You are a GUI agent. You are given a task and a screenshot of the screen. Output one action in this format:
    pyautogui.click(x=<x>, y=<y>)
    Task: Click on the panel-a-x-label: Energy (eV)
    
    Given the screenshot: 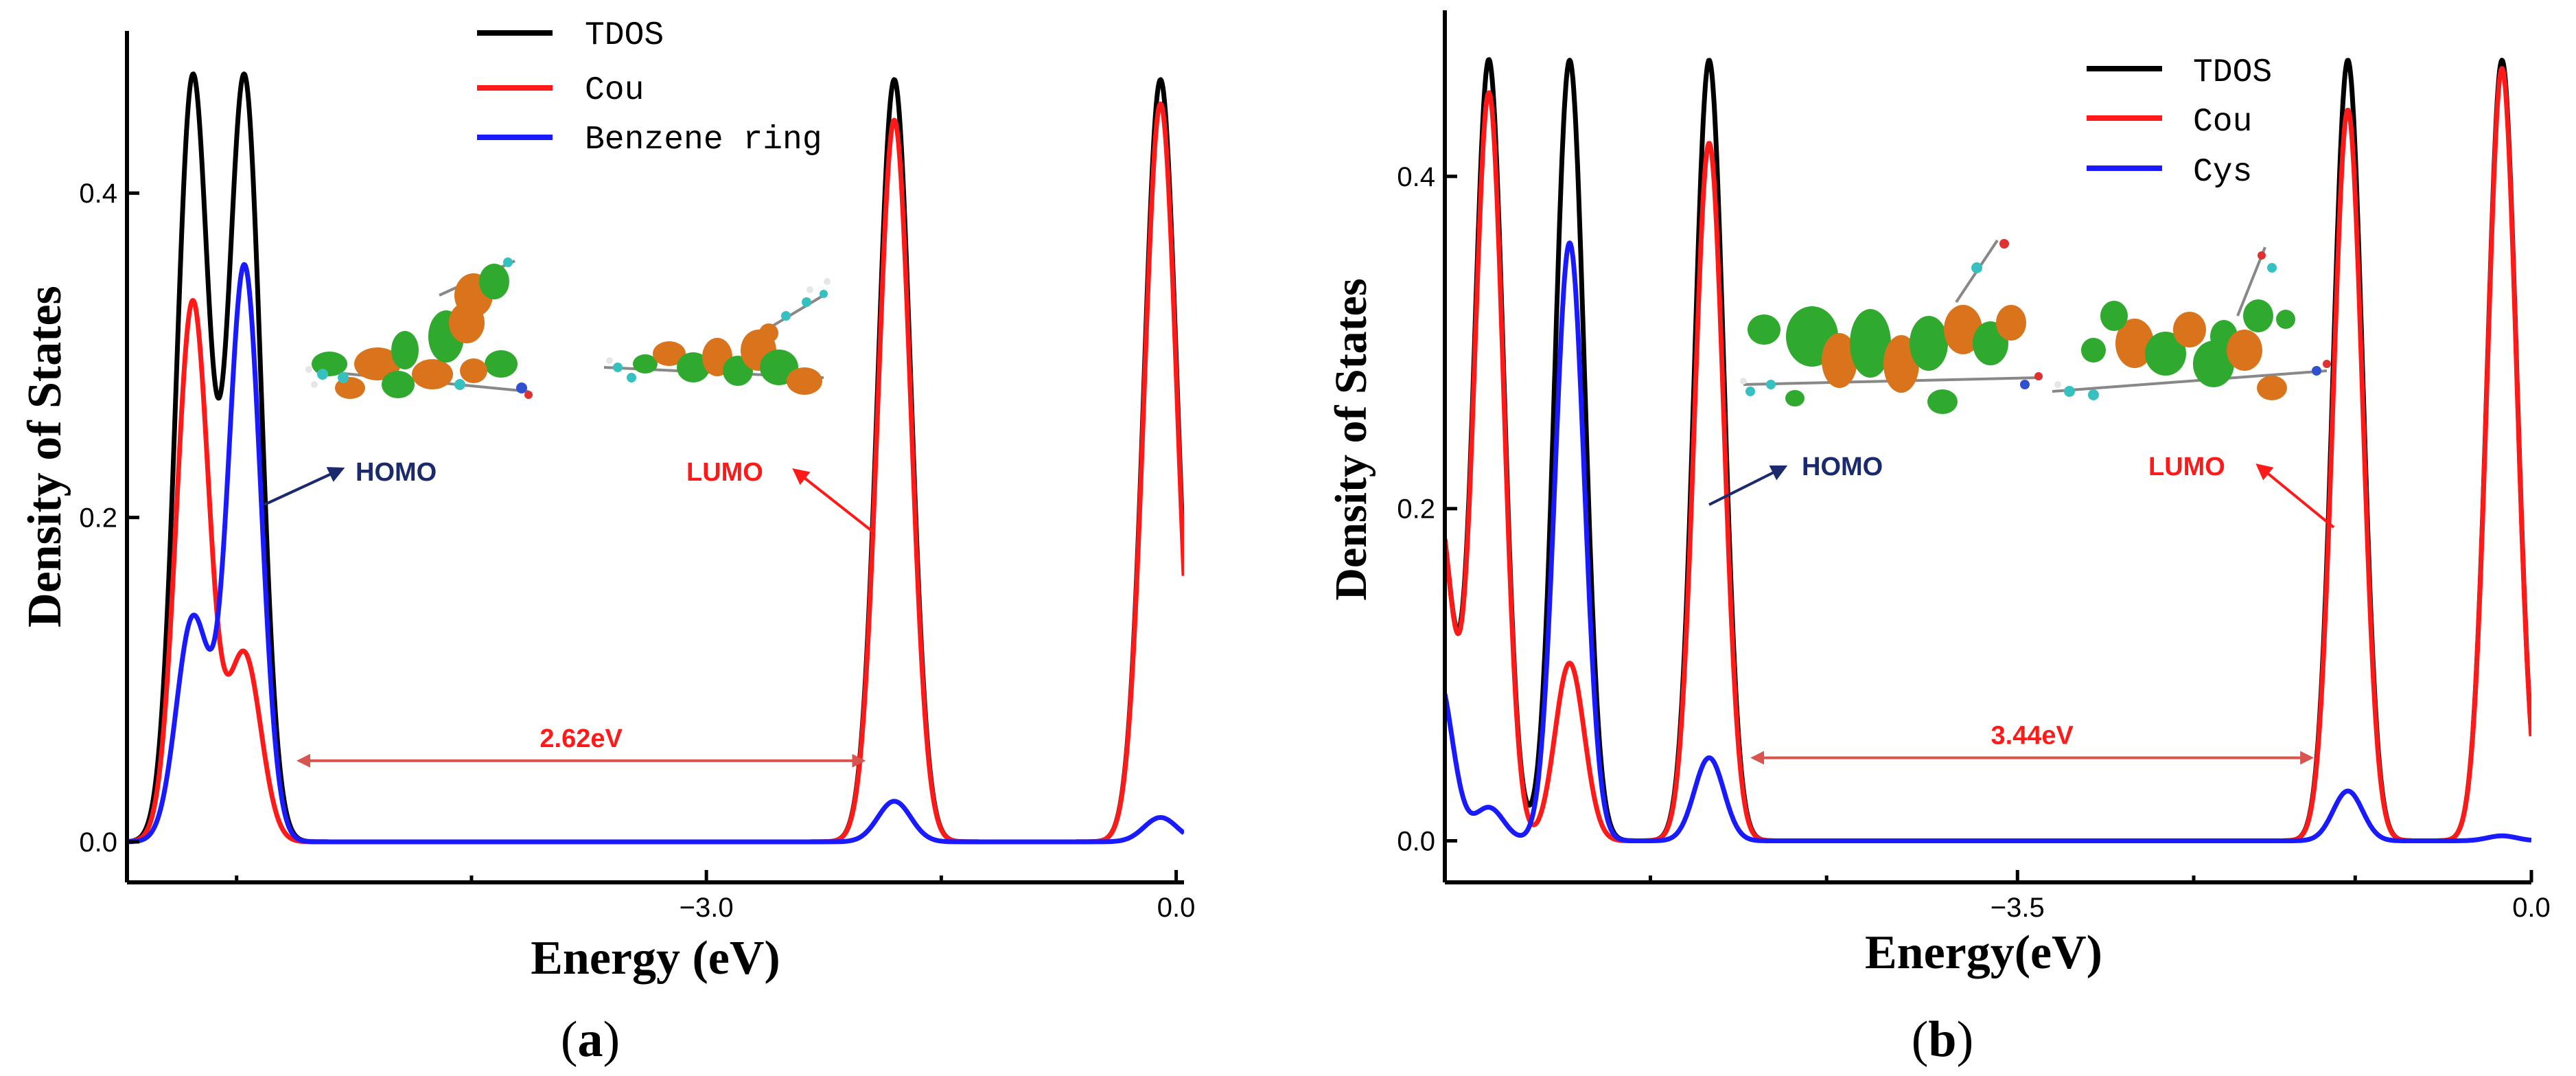 What is the action you would take?
    pyautogui.click(x=655, y=958)
    